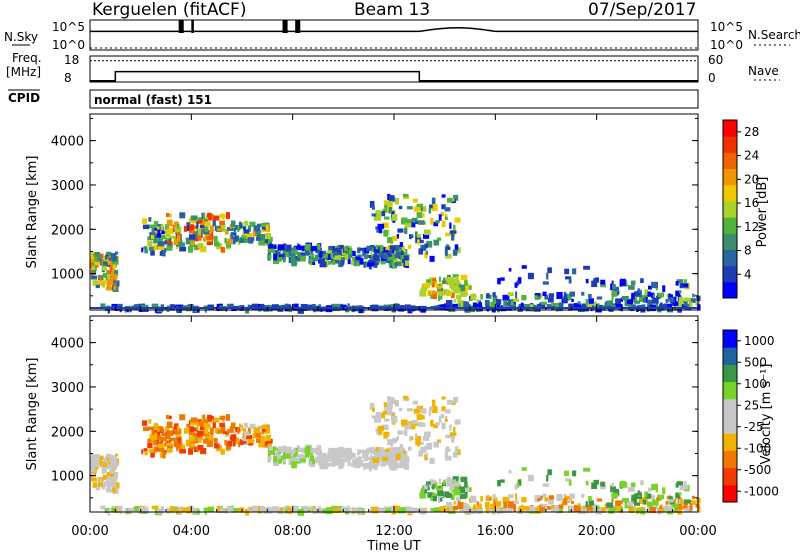 This screenshot has width=800, height=554. Describe the element at coordinates (751, 179) in the screenshot. I see `power-colorbar-tick-label: 20` at that location.